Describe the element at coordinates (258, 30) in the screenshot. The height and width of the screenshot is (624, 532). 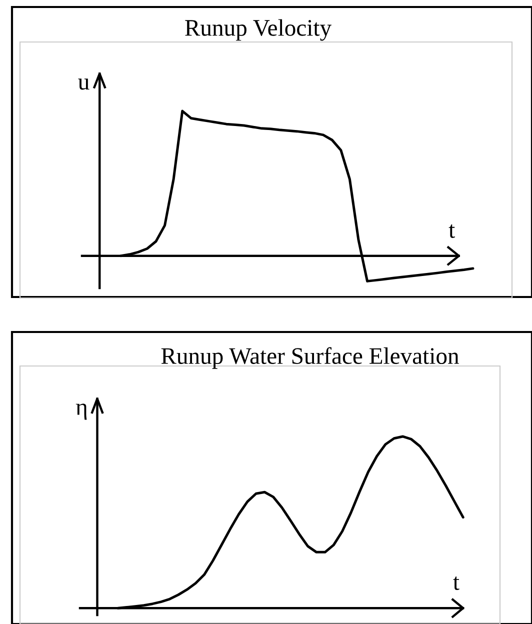
I see `chart-title: Runup Velocity` at that location.